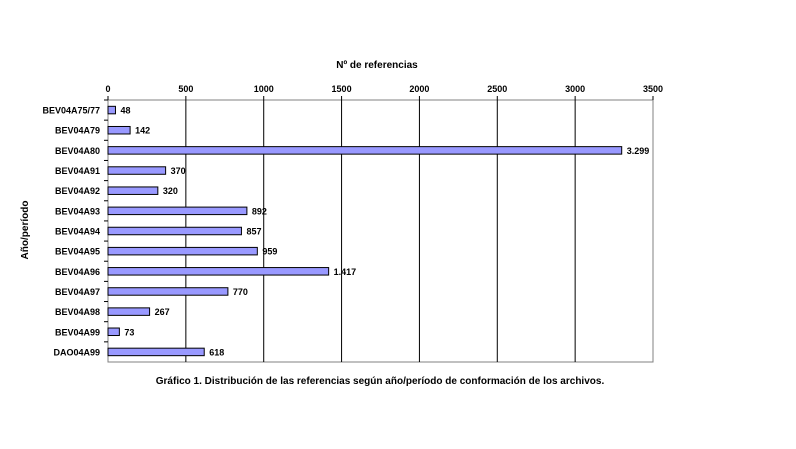 This screenshot has height=449, width=796. I want to click on category-label: BEV04A91, so click(77, 171).